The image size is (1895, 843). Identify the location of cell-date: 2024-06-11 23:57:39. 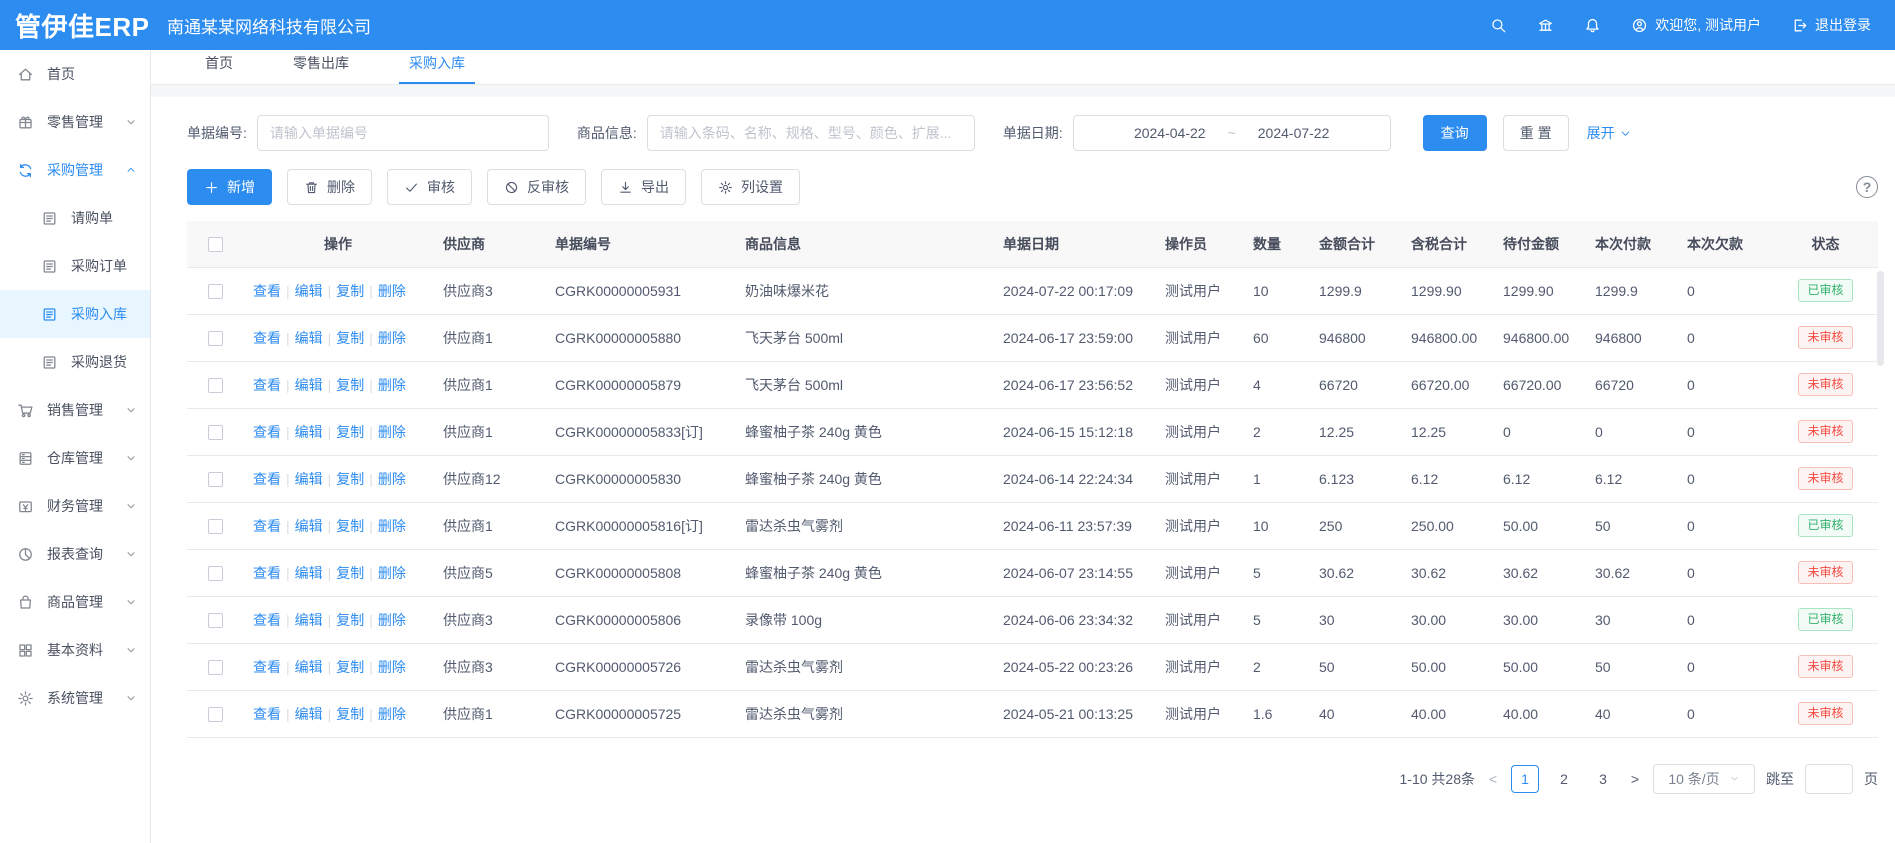
(1074, 526).